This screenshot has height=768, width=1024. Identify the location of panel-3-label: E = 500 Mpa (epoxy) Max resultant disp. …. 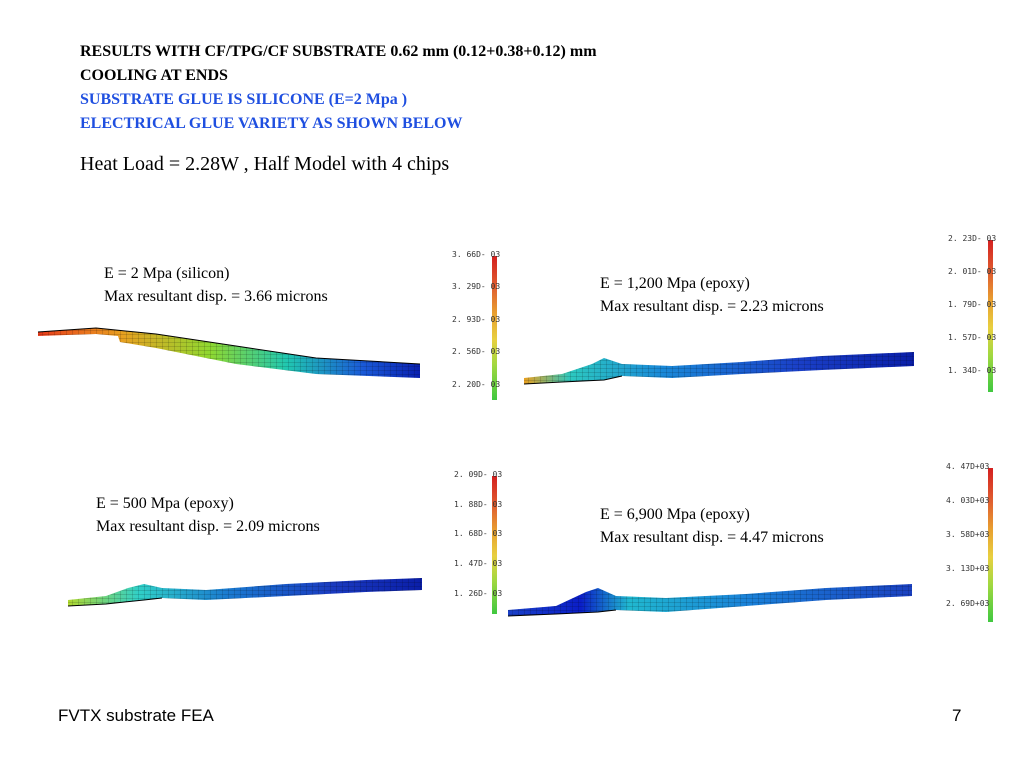
(208, 515).